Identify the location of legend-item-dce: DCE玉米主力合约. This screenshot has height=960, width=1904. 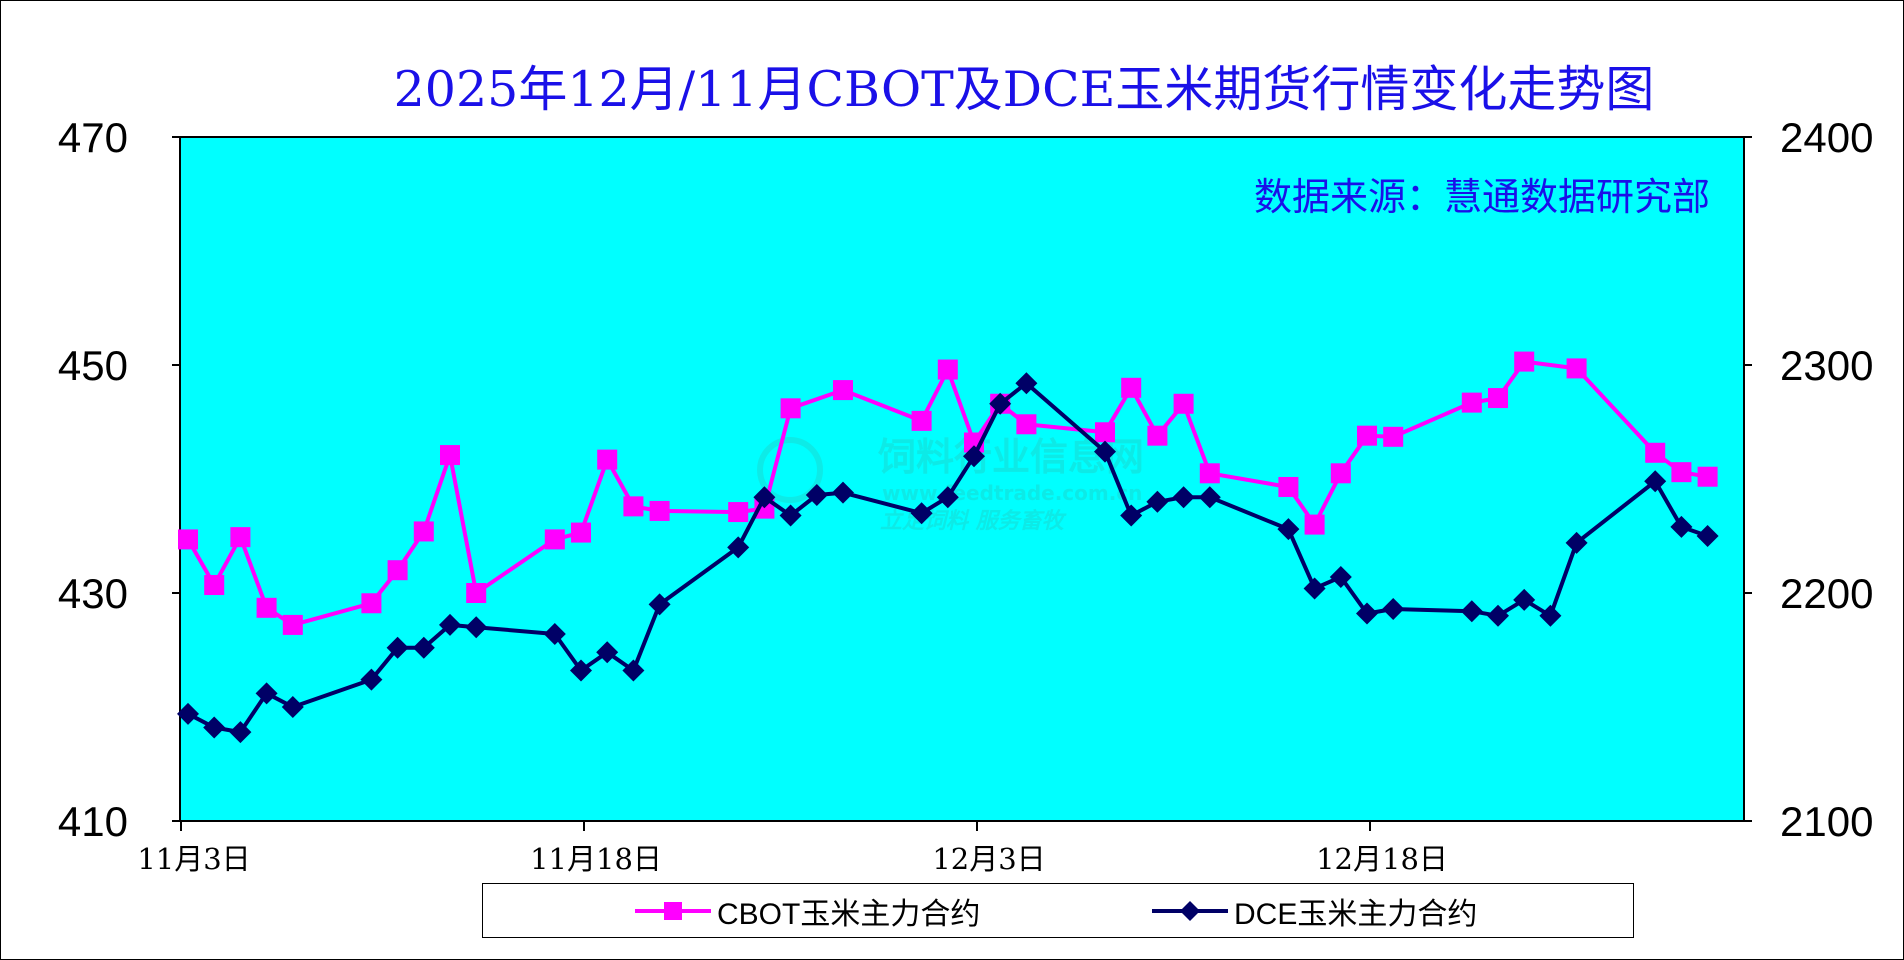
(1313, 910).